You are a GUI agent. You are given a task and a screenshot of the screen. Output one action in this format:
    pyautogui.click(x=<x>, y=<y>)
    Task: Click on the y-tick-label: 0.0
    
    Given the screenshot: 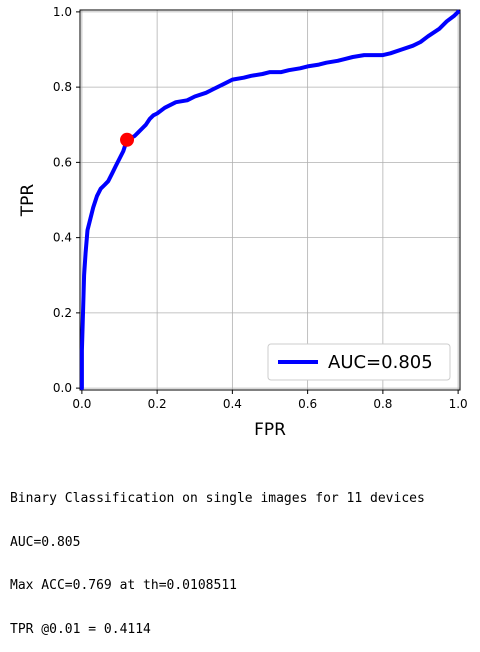 What is the action you would take?
    pyautogui.click(x=62, y=388)
    